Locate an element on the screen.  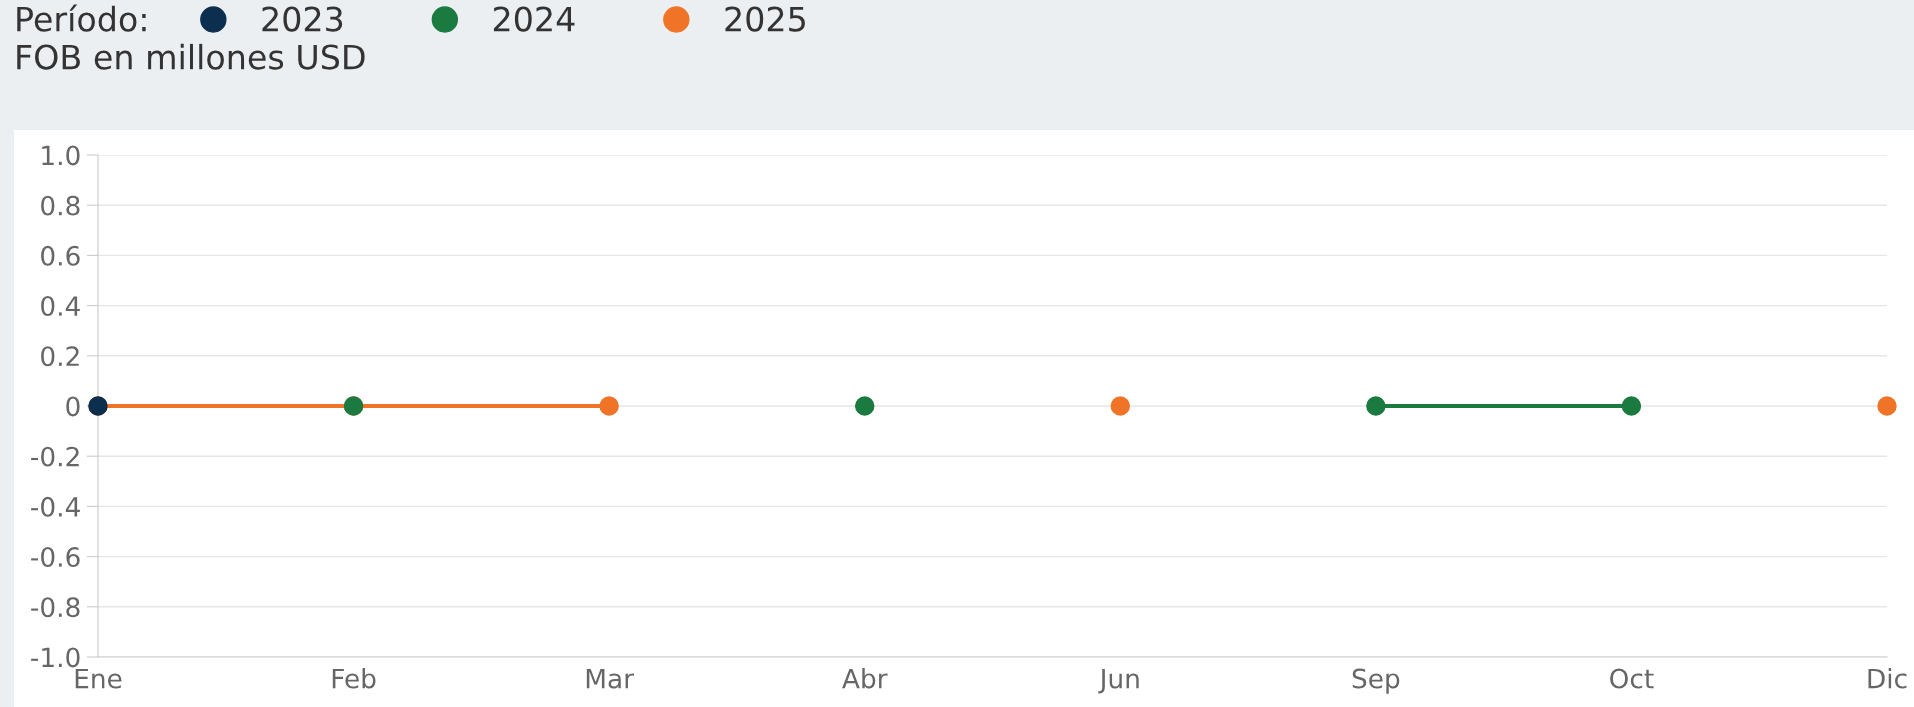
y-tick-label: -0.4 is located at coordinates (55, 506).